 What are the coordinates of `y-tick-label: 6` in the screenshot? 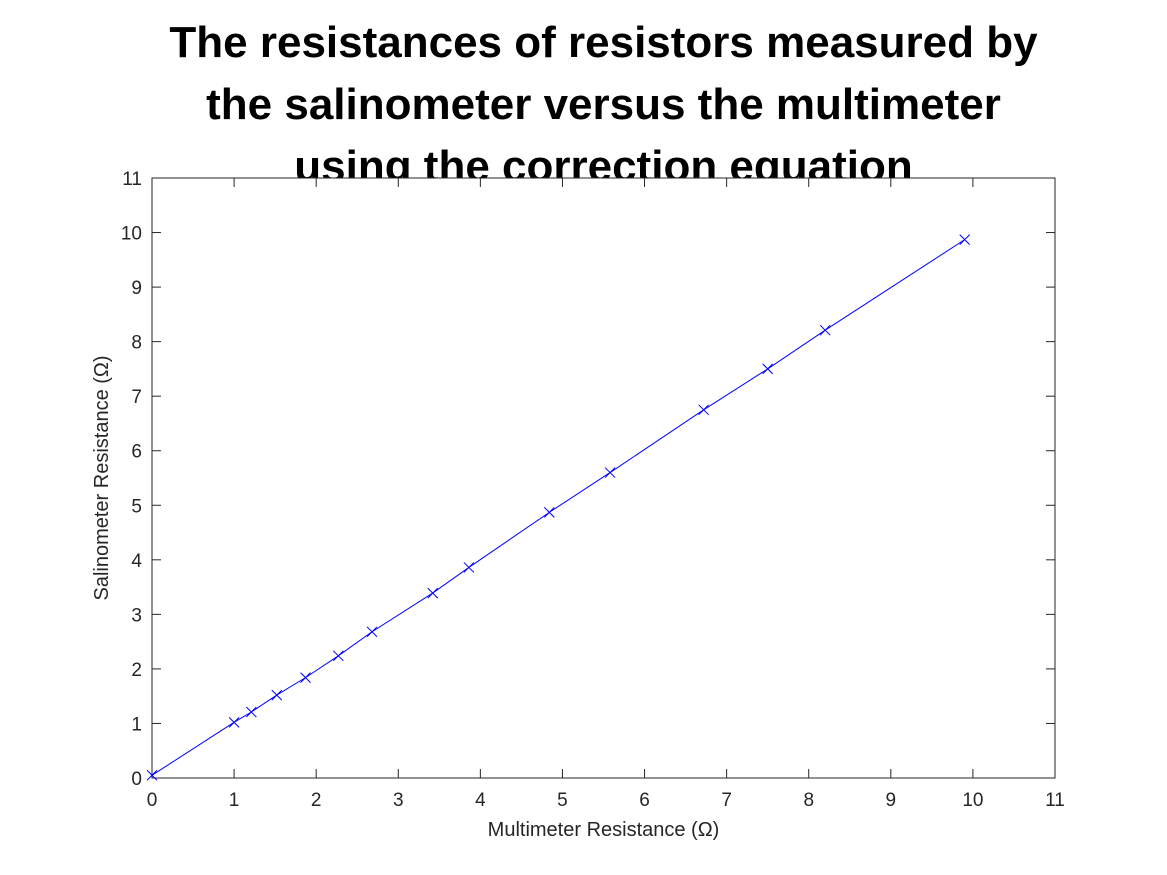 It's located at (136, 452).